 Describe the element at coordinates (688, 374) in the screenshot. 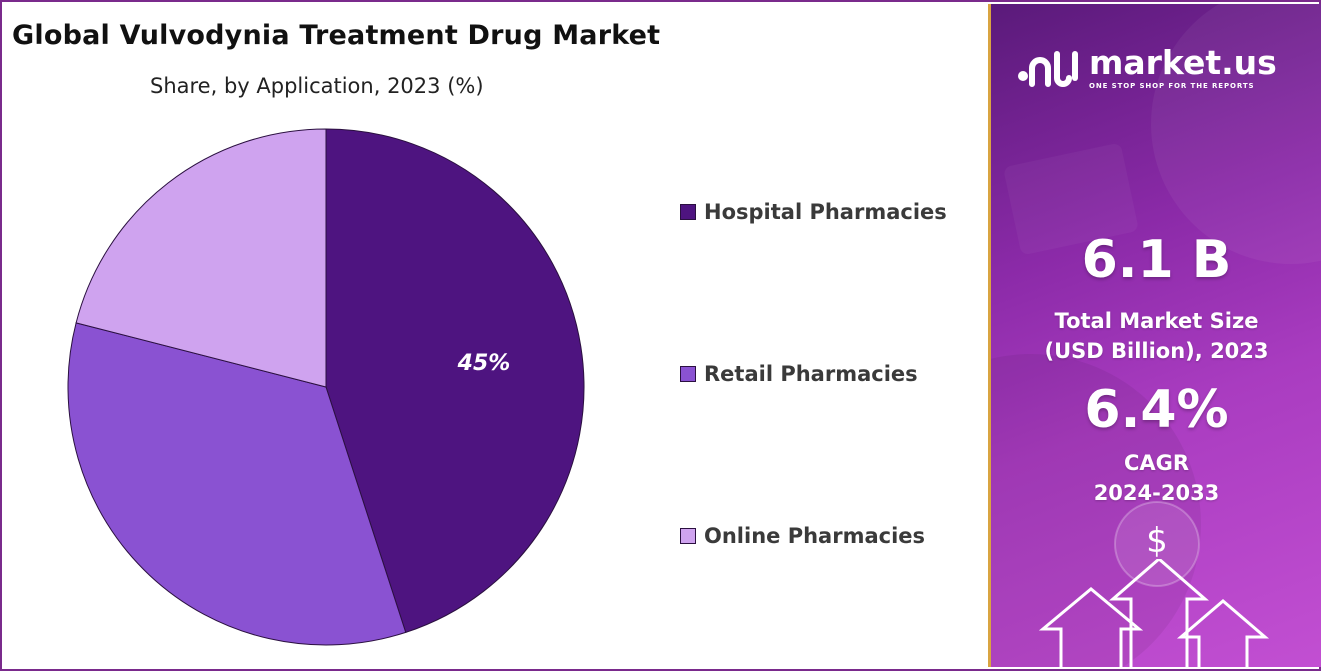

I see `legend-swatch-retail` at that location.